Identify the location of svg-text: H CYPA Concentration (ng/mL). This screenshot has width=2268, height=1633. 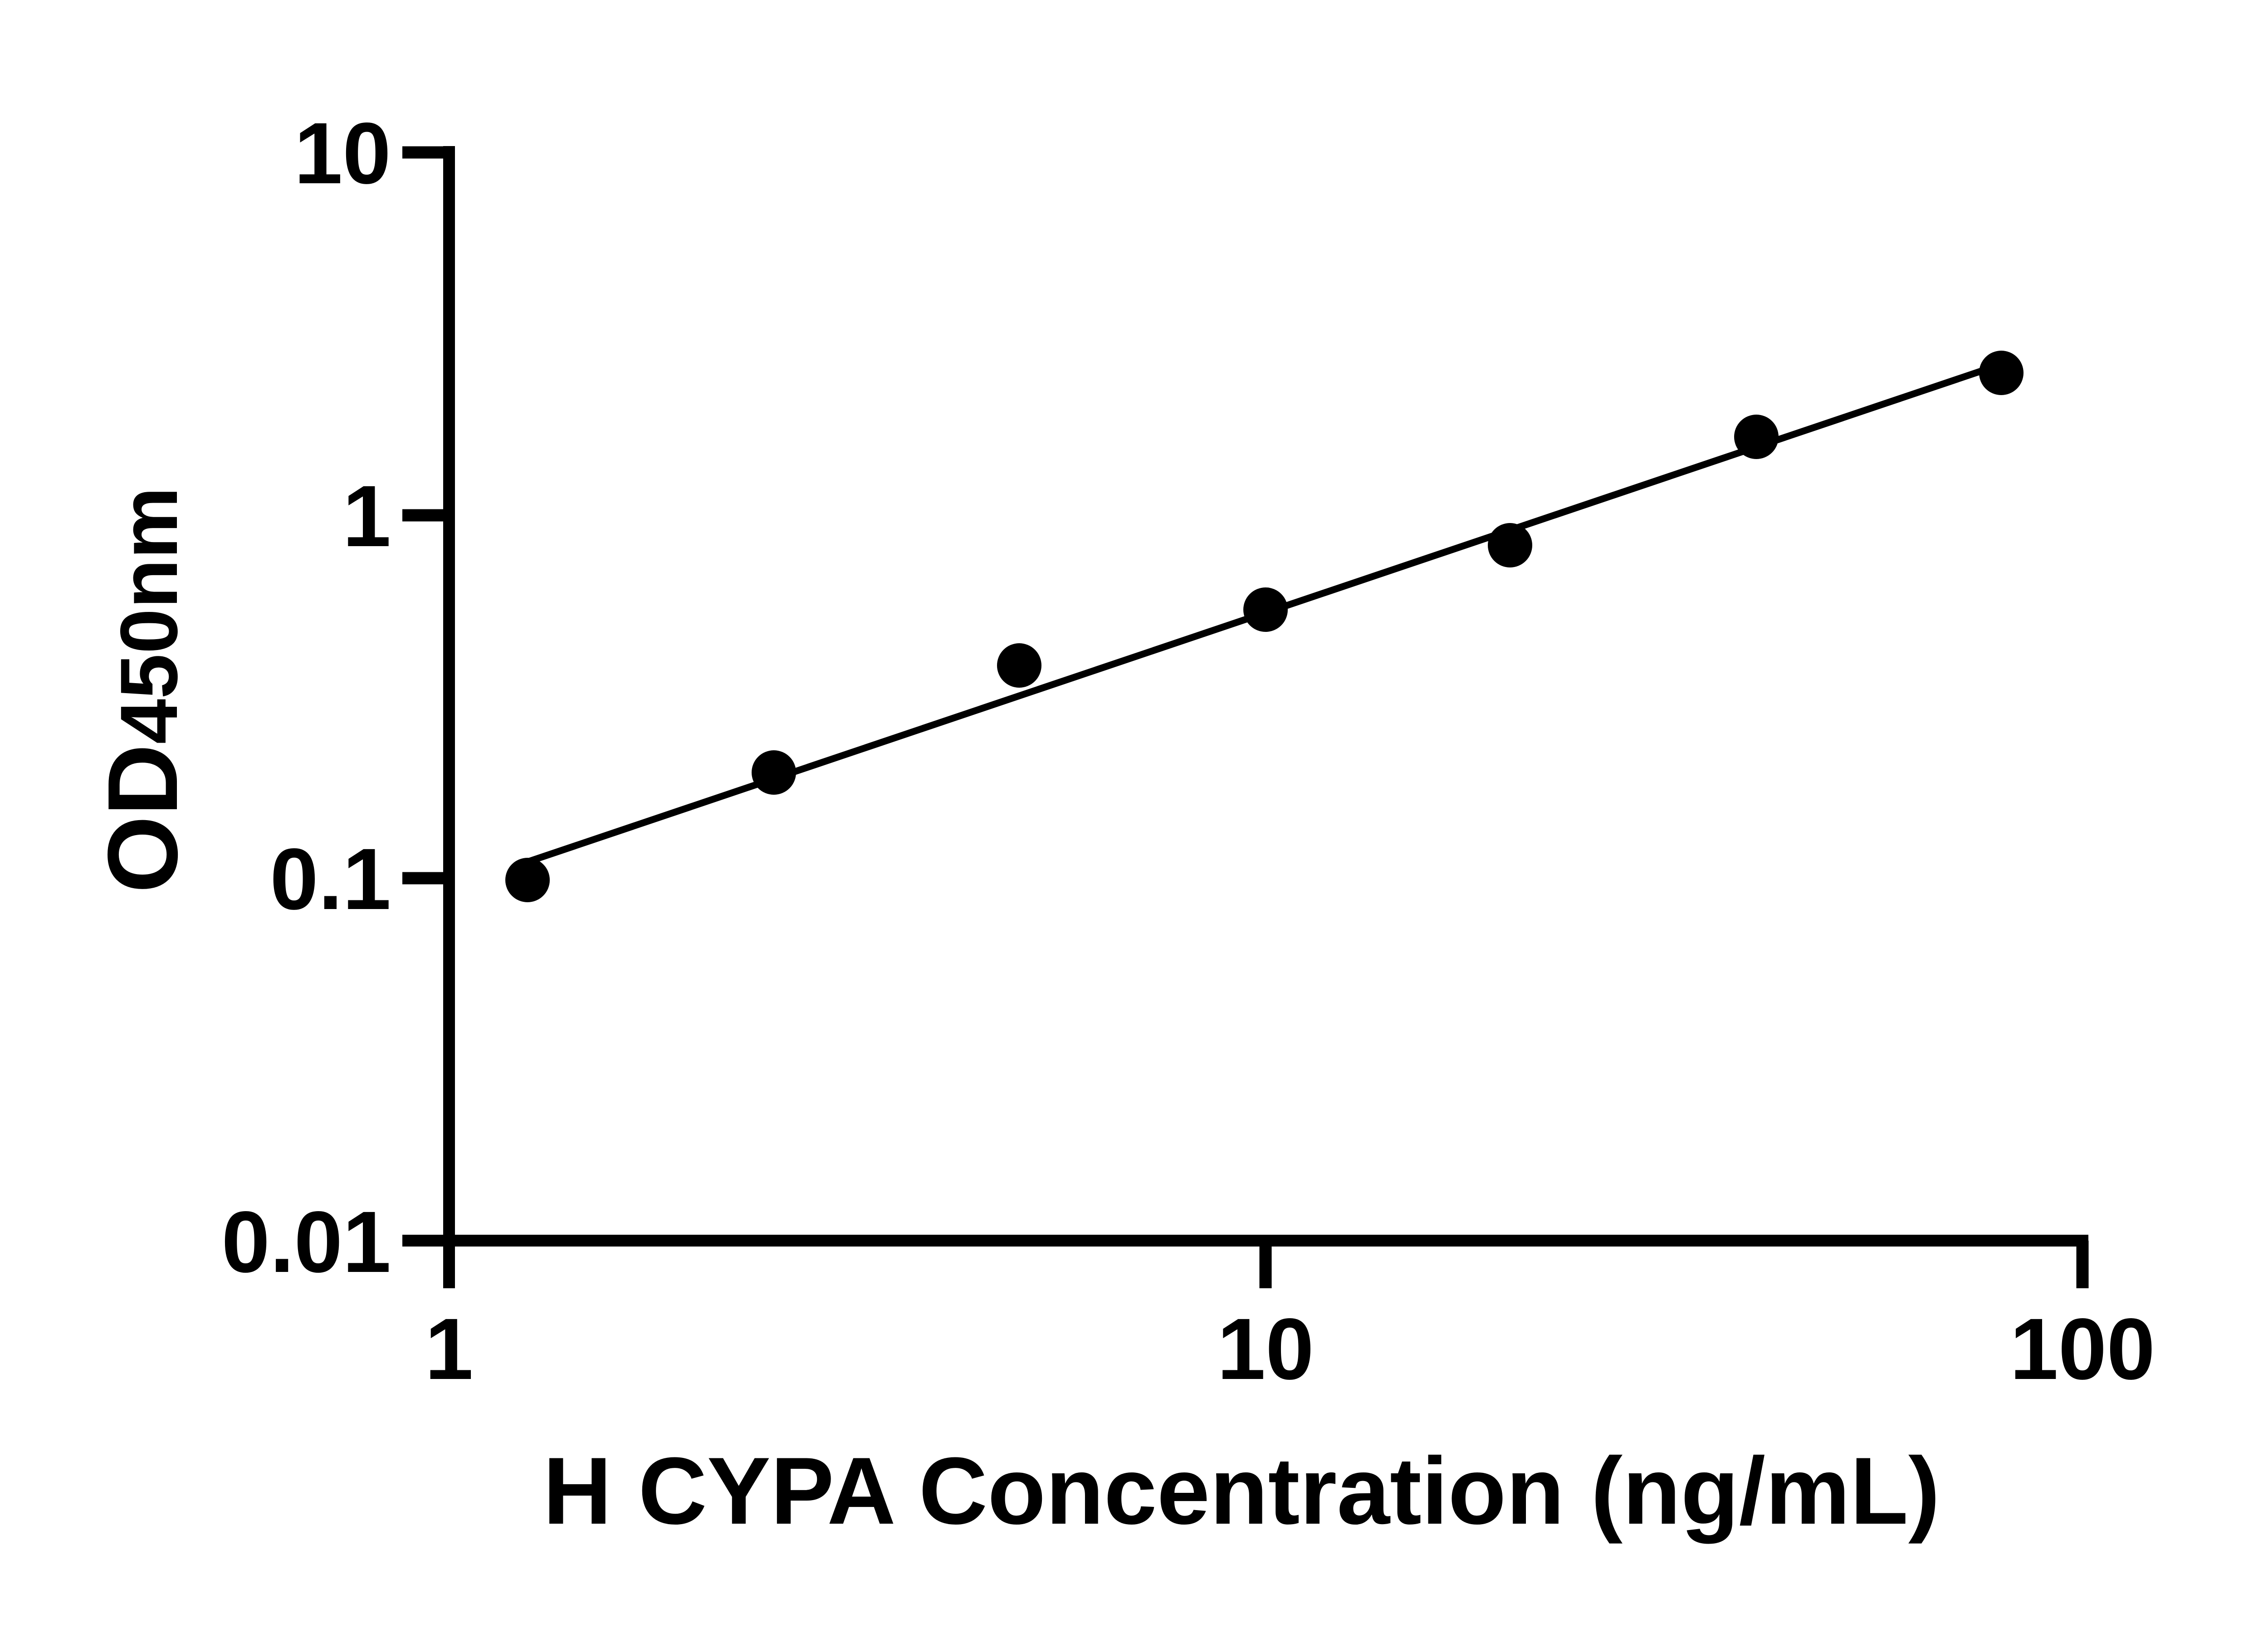
(1242, 1490).